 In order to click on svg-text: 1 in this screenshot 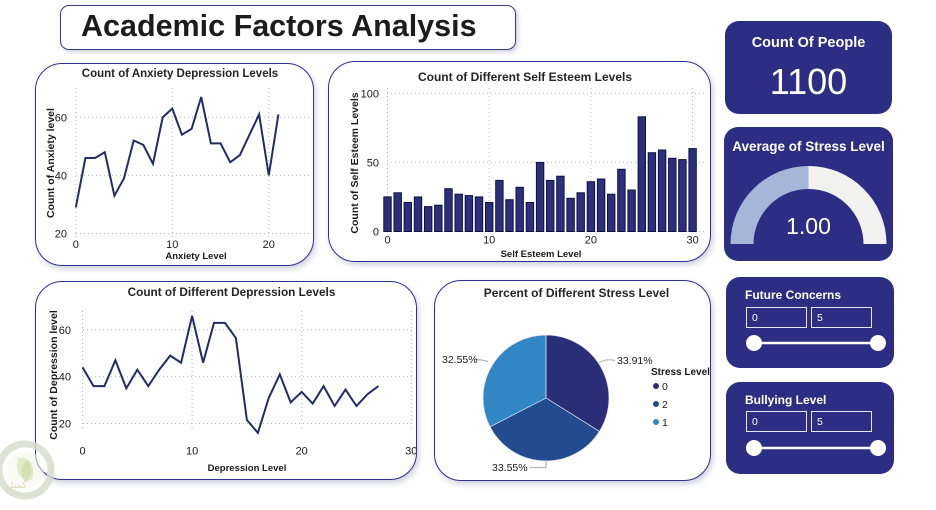, I will do `click(665, 423)`.